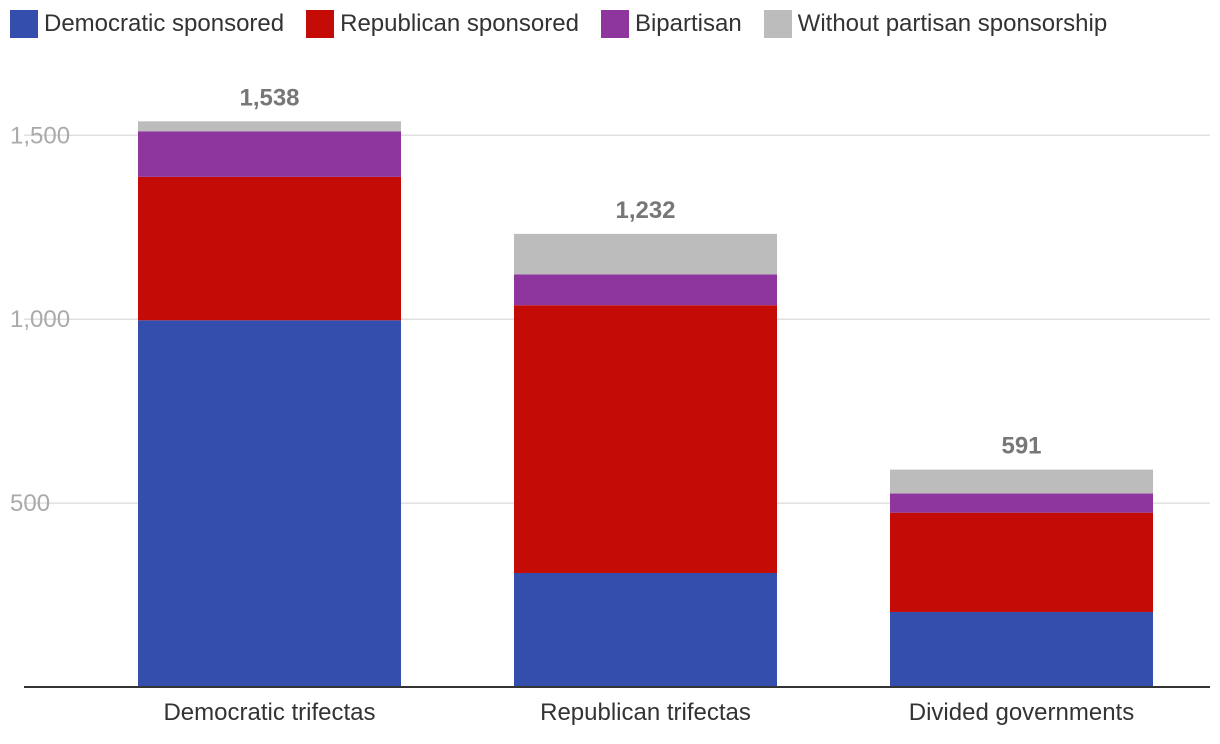  Describe the element at coordinates (1021, 446) in the screenshot. I see `bar-total-label: 591` at that location.